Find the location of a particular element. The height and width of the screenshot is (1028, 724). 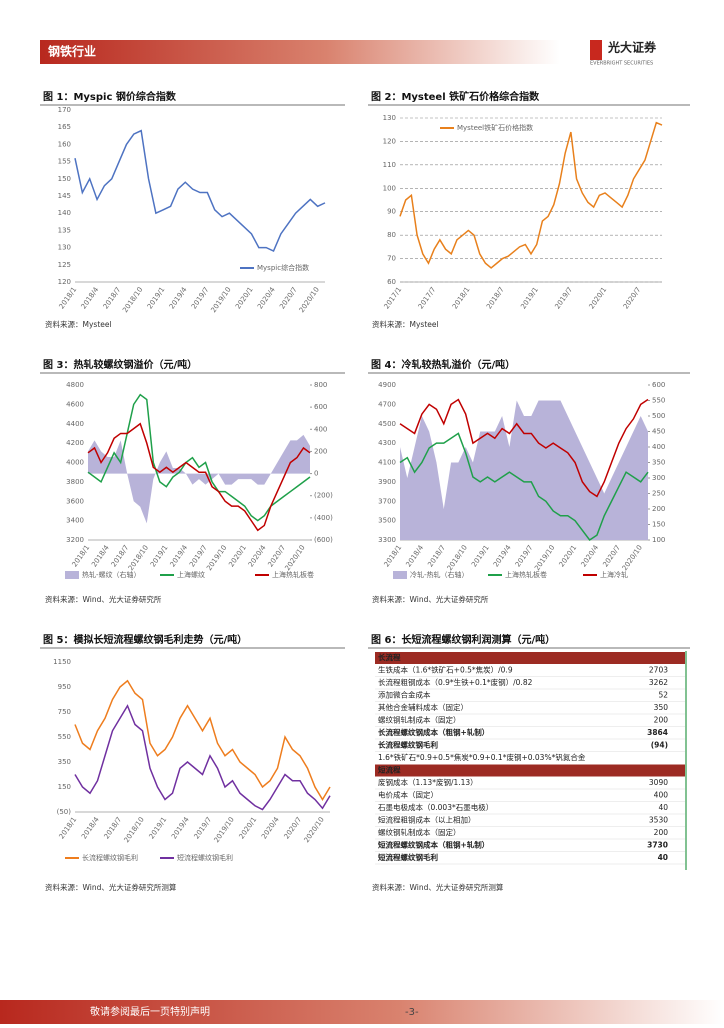

row-note: 1.6*铁矿石*0.9+0.5*焦炭*0.9+0.1*废钢+0.03%*钒氮合金 is located at coordinates (482, 757).